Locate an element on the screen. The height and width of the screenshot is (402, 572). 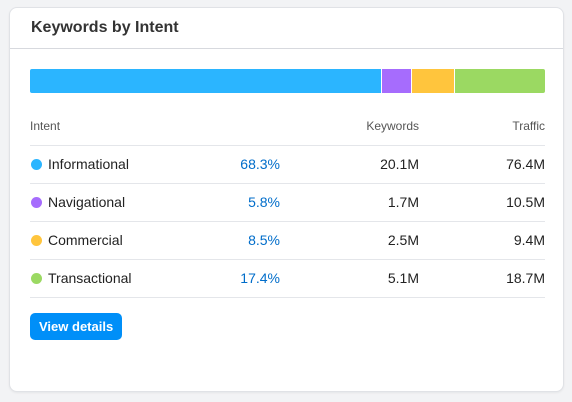
keywords-count: 20.1M is located at coordinates (399, 164).